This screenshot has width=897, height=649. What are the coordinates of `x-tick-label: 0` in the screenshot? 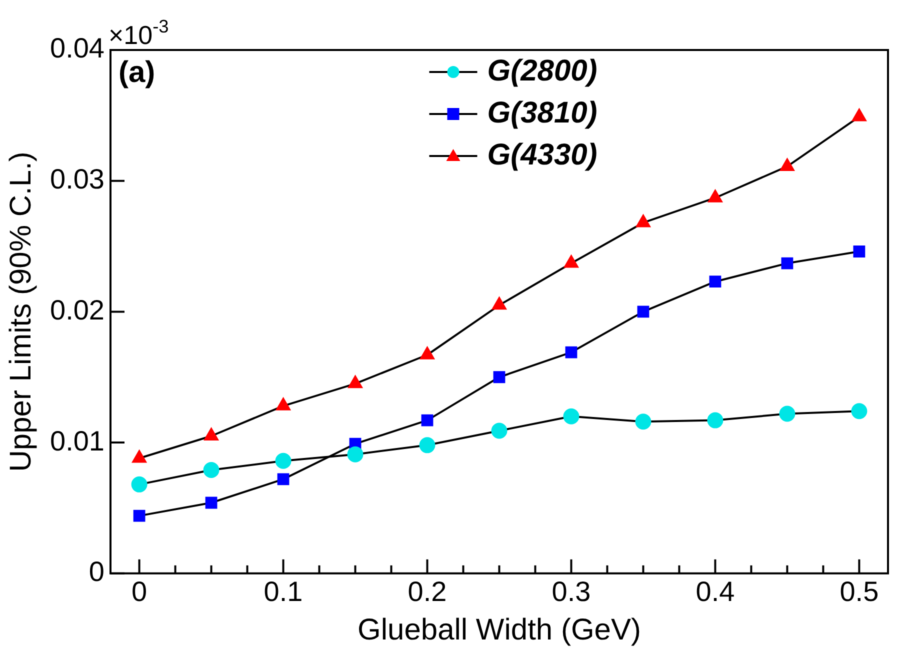 It's located at (140, 591).